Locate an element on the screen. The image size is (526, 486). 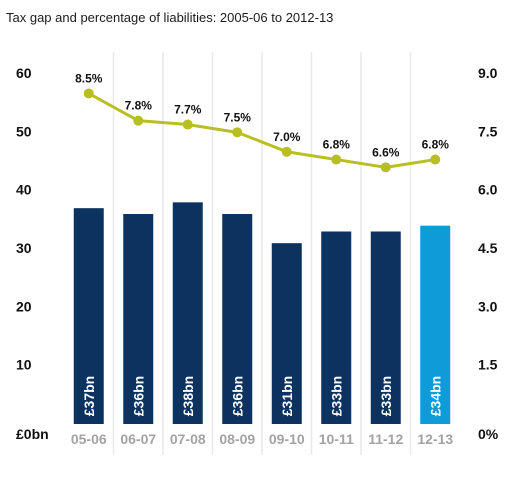
y-right-tick-label: 0% is located at coordinates (488, 434).